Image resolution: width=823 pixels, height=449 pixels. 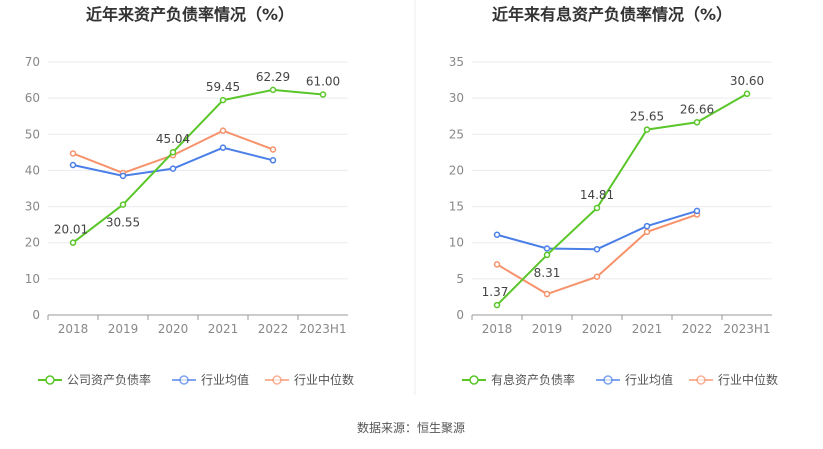 I want to click on chart-title: 近年来资产负债率情况（%）, so click(x=190, y=14).